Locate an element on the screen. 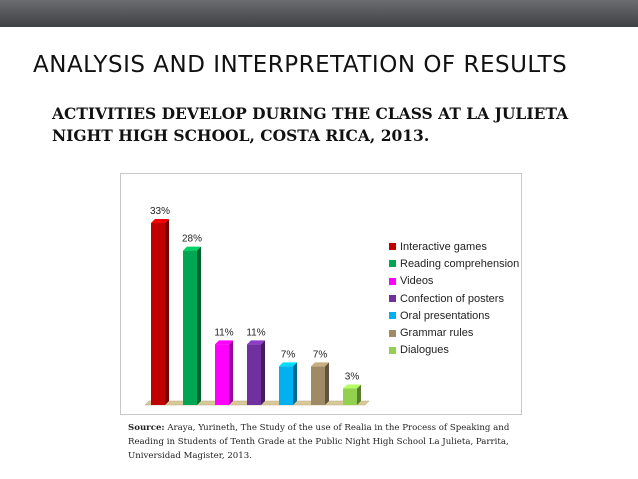  page-title: ANALYSIS AND INTERPRETATION OF RESULTS is located at coordinates (300, 65).